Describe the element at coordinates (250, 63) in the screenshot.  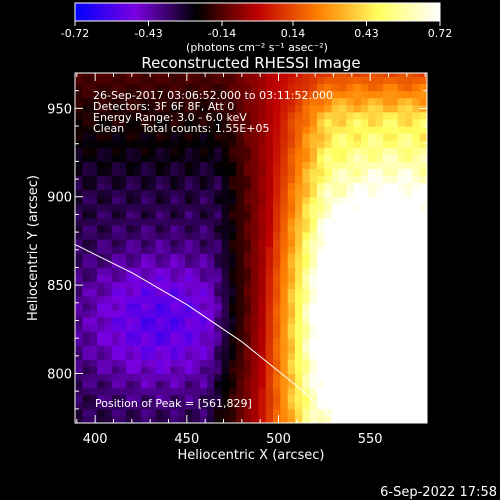
I see `chart-title: Reconstructed RHESSI Image` at that location.